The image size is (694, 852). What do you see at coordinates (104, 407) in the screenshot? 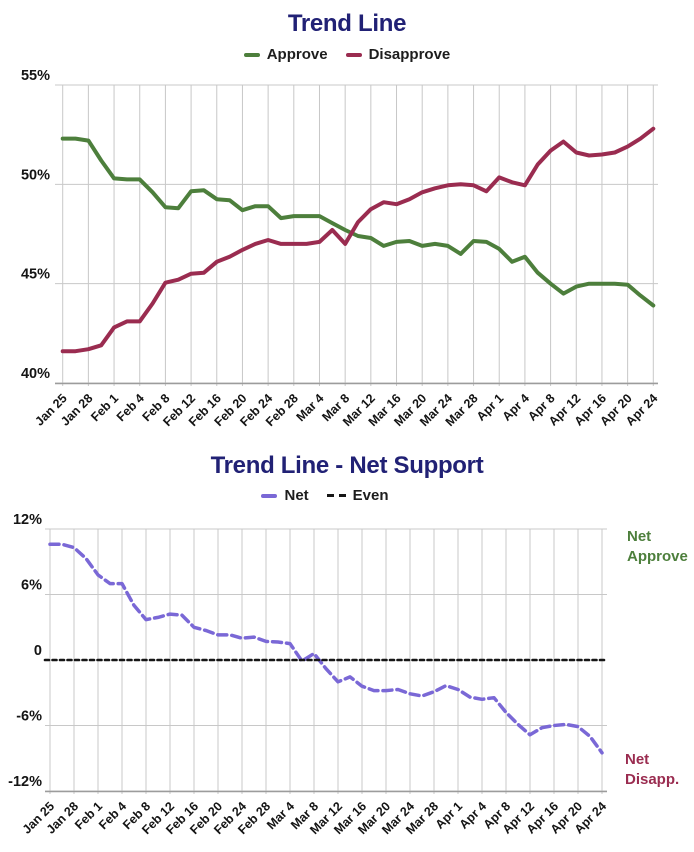
I see `x-tick-label: Feb 1` at bounding box center [104, 407].